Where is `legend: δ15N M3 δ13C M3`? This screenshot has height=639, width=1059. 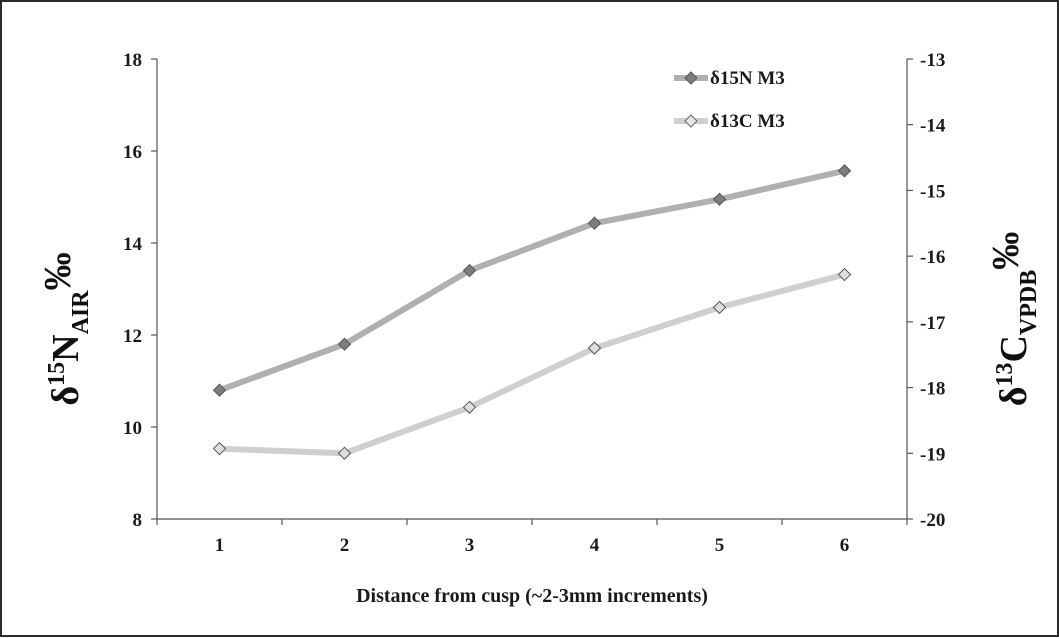
legend: δ15N M3 δ13C M3 is located at coordinates (729, 100).